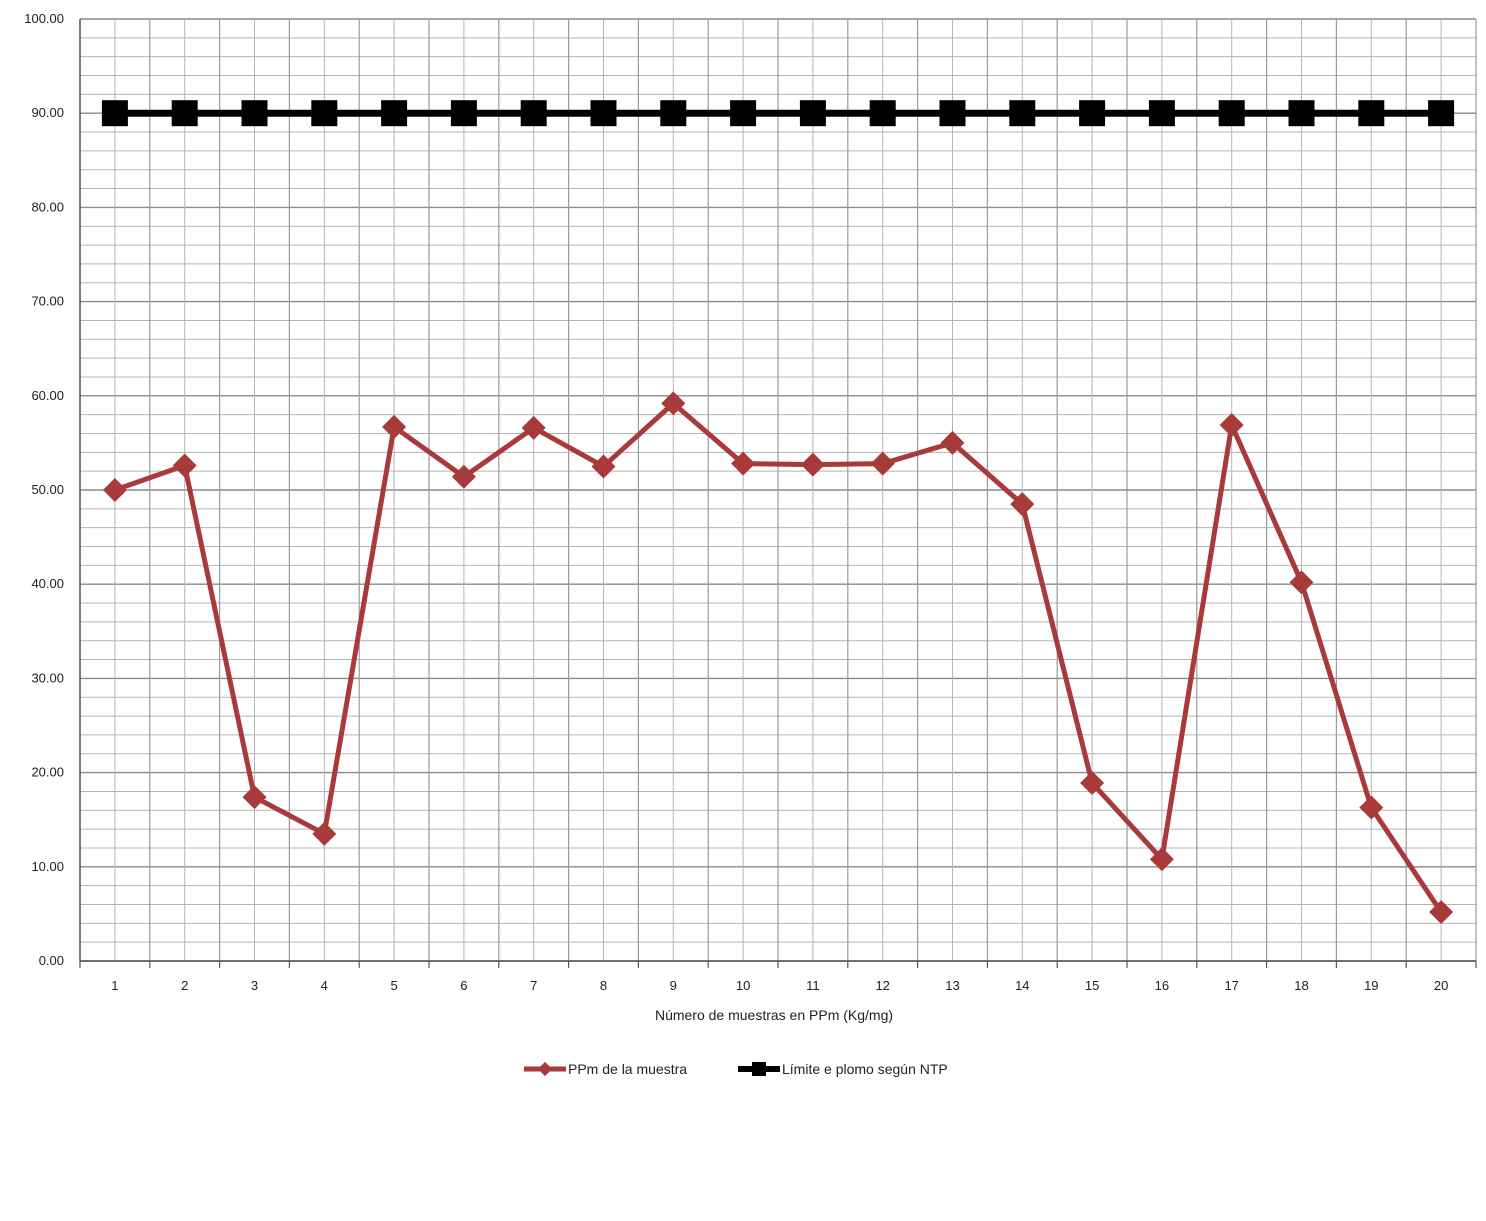  What do you see at coordinates (533, 985) in the screenshot?
I see `x-tick-label: 7` at bounding box center [533, 985].